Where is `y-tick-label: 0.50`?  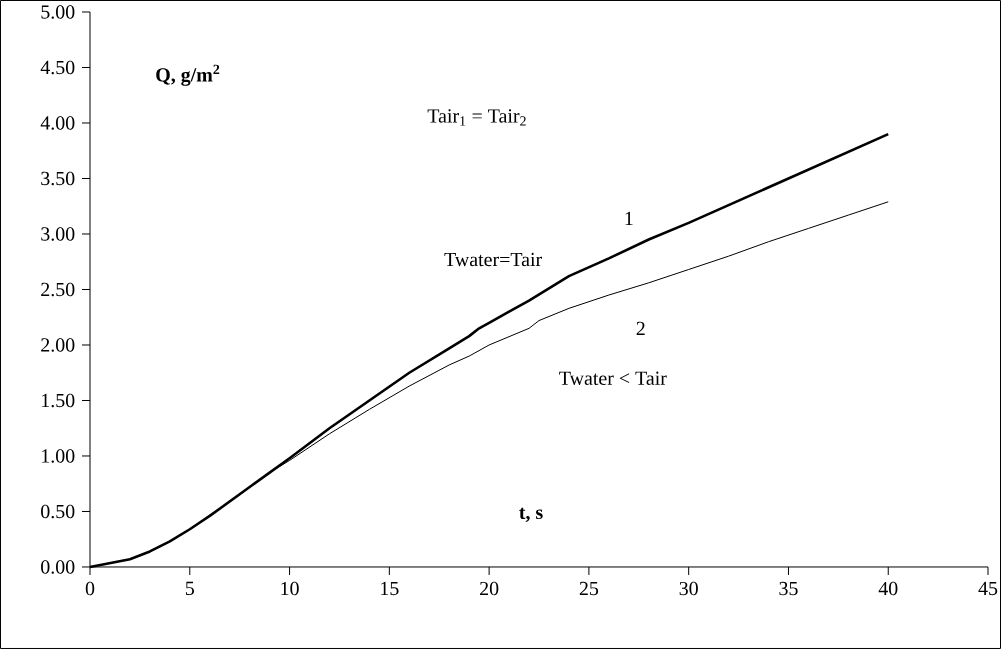 y-tick-label: 0.50 is located at coordinates (58, 511).